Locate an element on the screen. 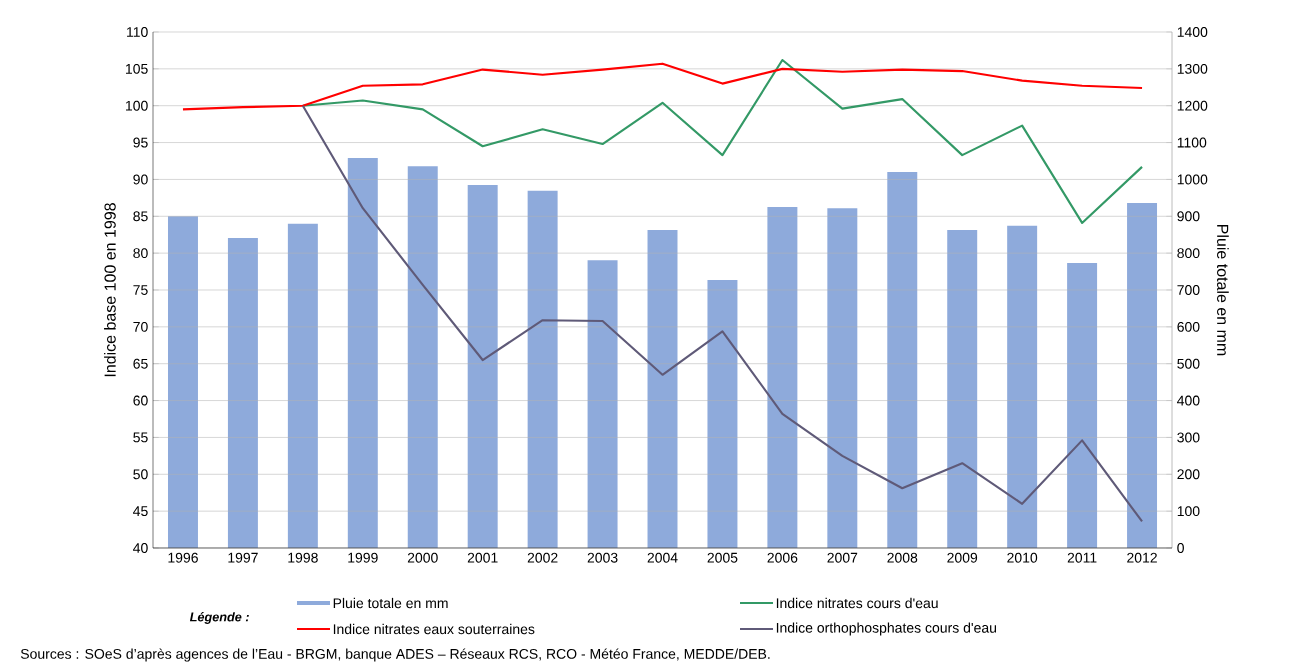 This screenshot has width=1309, height=664. y2-tick-label: 400 is located at coordinates (1188, 400).